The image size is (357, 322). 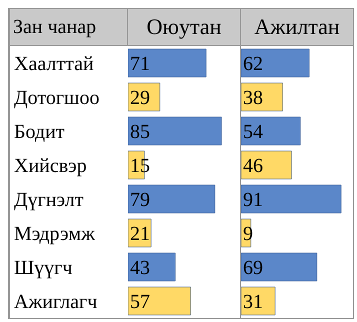 What do you see at coordinates (253, 98) in the screenshot?
I see `data-label: 38` at bounding box center [253, 98].